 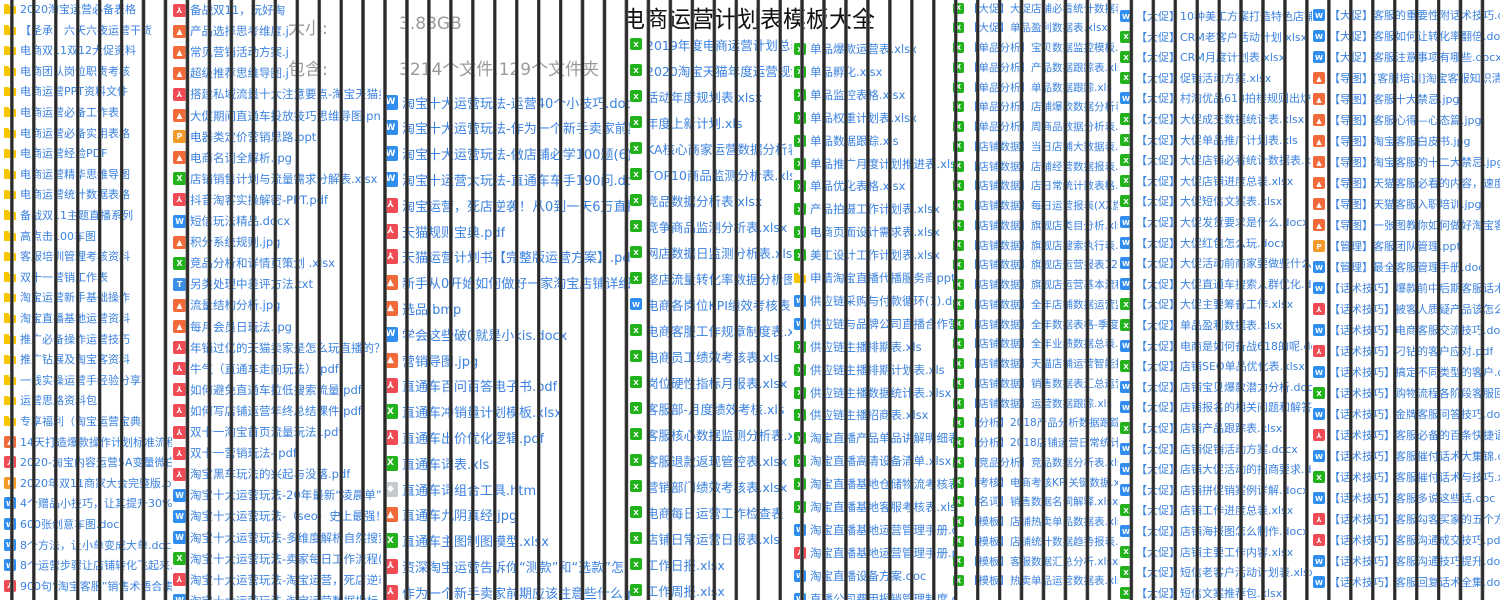 I want to click on file-item: X 【单品分析】产品数据跟踪表.xlsx, so click(x=1035, y=67).